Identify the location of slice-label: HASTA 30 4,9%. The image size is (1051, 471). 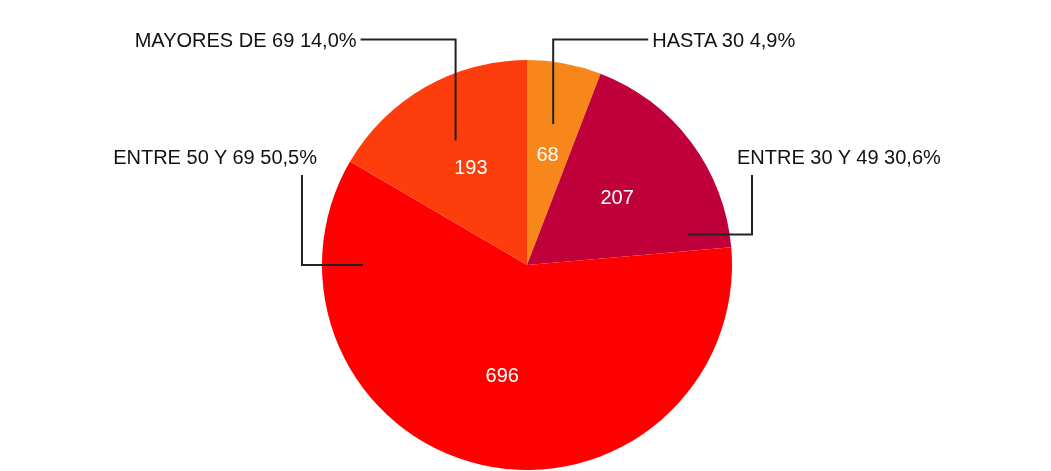
(724, 39).